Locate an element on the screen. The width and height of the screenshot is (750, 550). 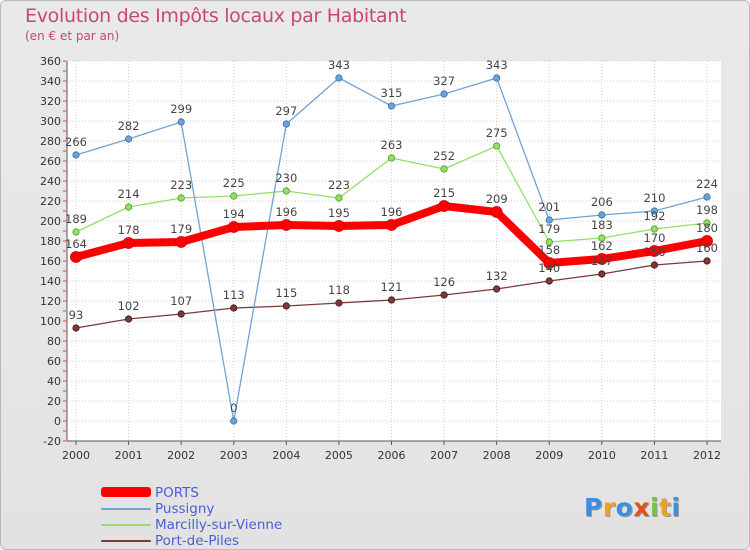
data-label-marcilly: 263 is located at coordinates (392, 145).